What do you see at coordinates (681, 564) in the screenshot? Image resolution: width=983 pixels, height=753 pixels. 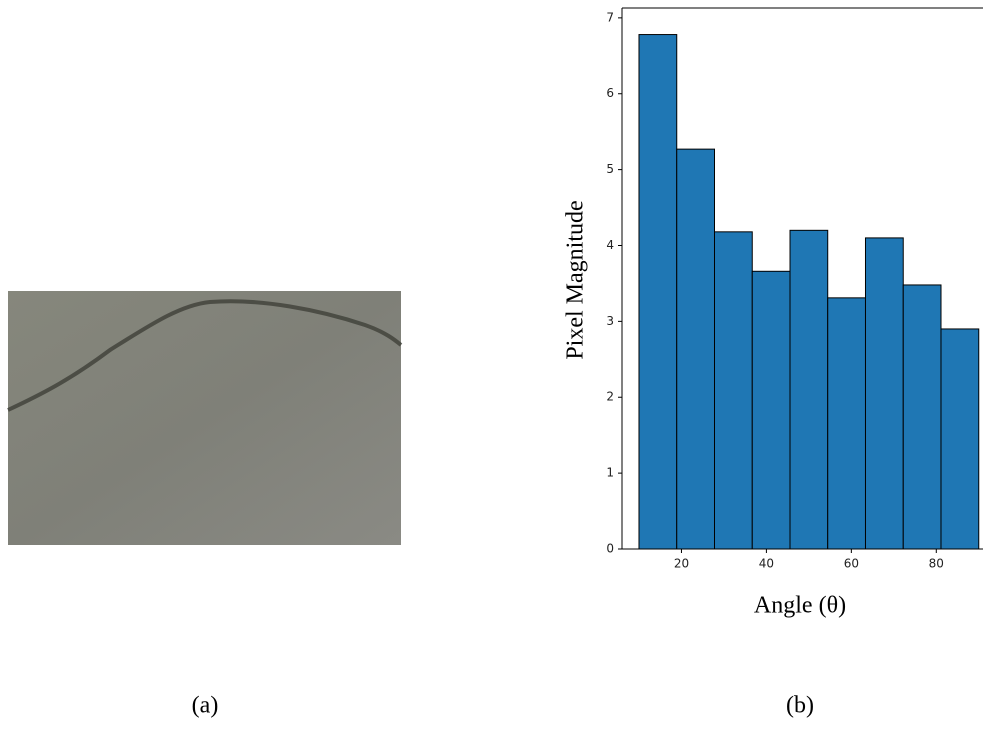 I see `x-tick-label: 20` at bounding box center [681, 564].